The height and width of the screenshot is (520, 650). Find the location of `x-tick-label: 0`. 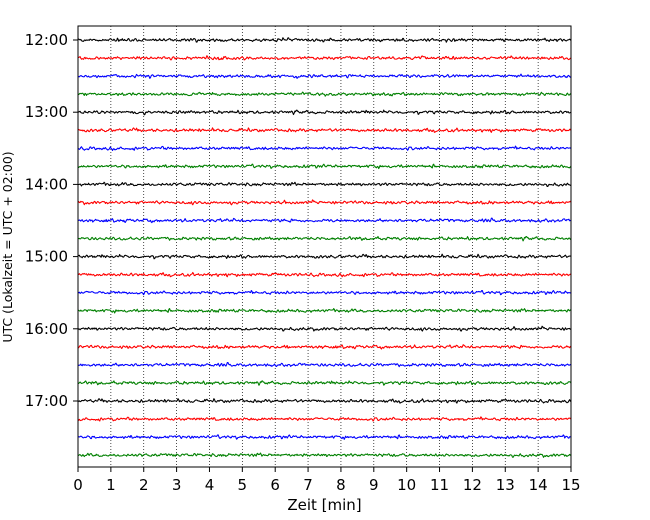

x-tick-label: 0 is located at coordinates (78, 485).